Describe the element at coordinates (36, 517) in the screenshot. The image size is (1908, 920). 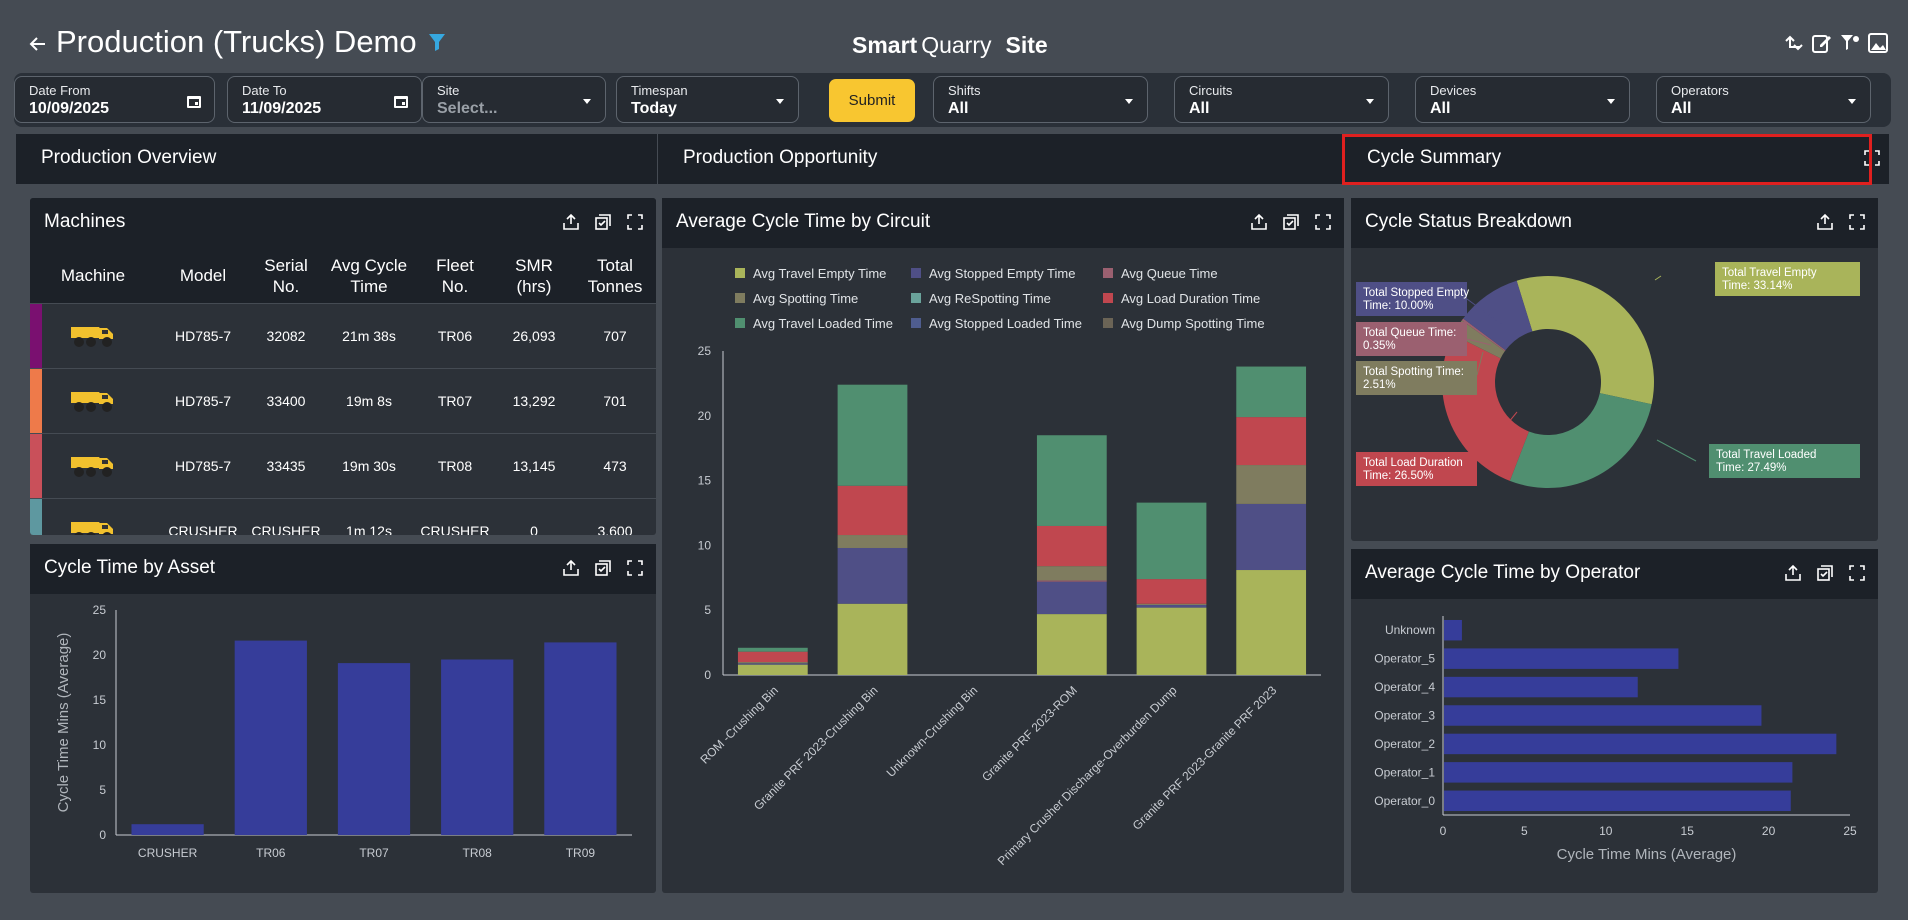
I see `row-color-strip` at that location.